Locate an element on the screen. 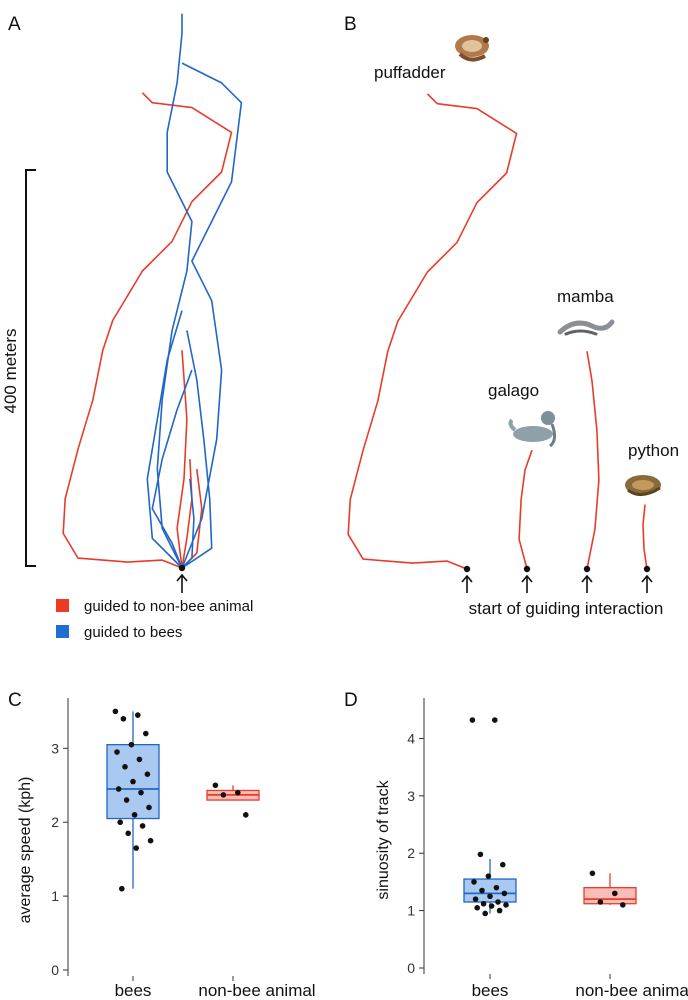  panel-letter-b: B is located at coordinates (350, 24).